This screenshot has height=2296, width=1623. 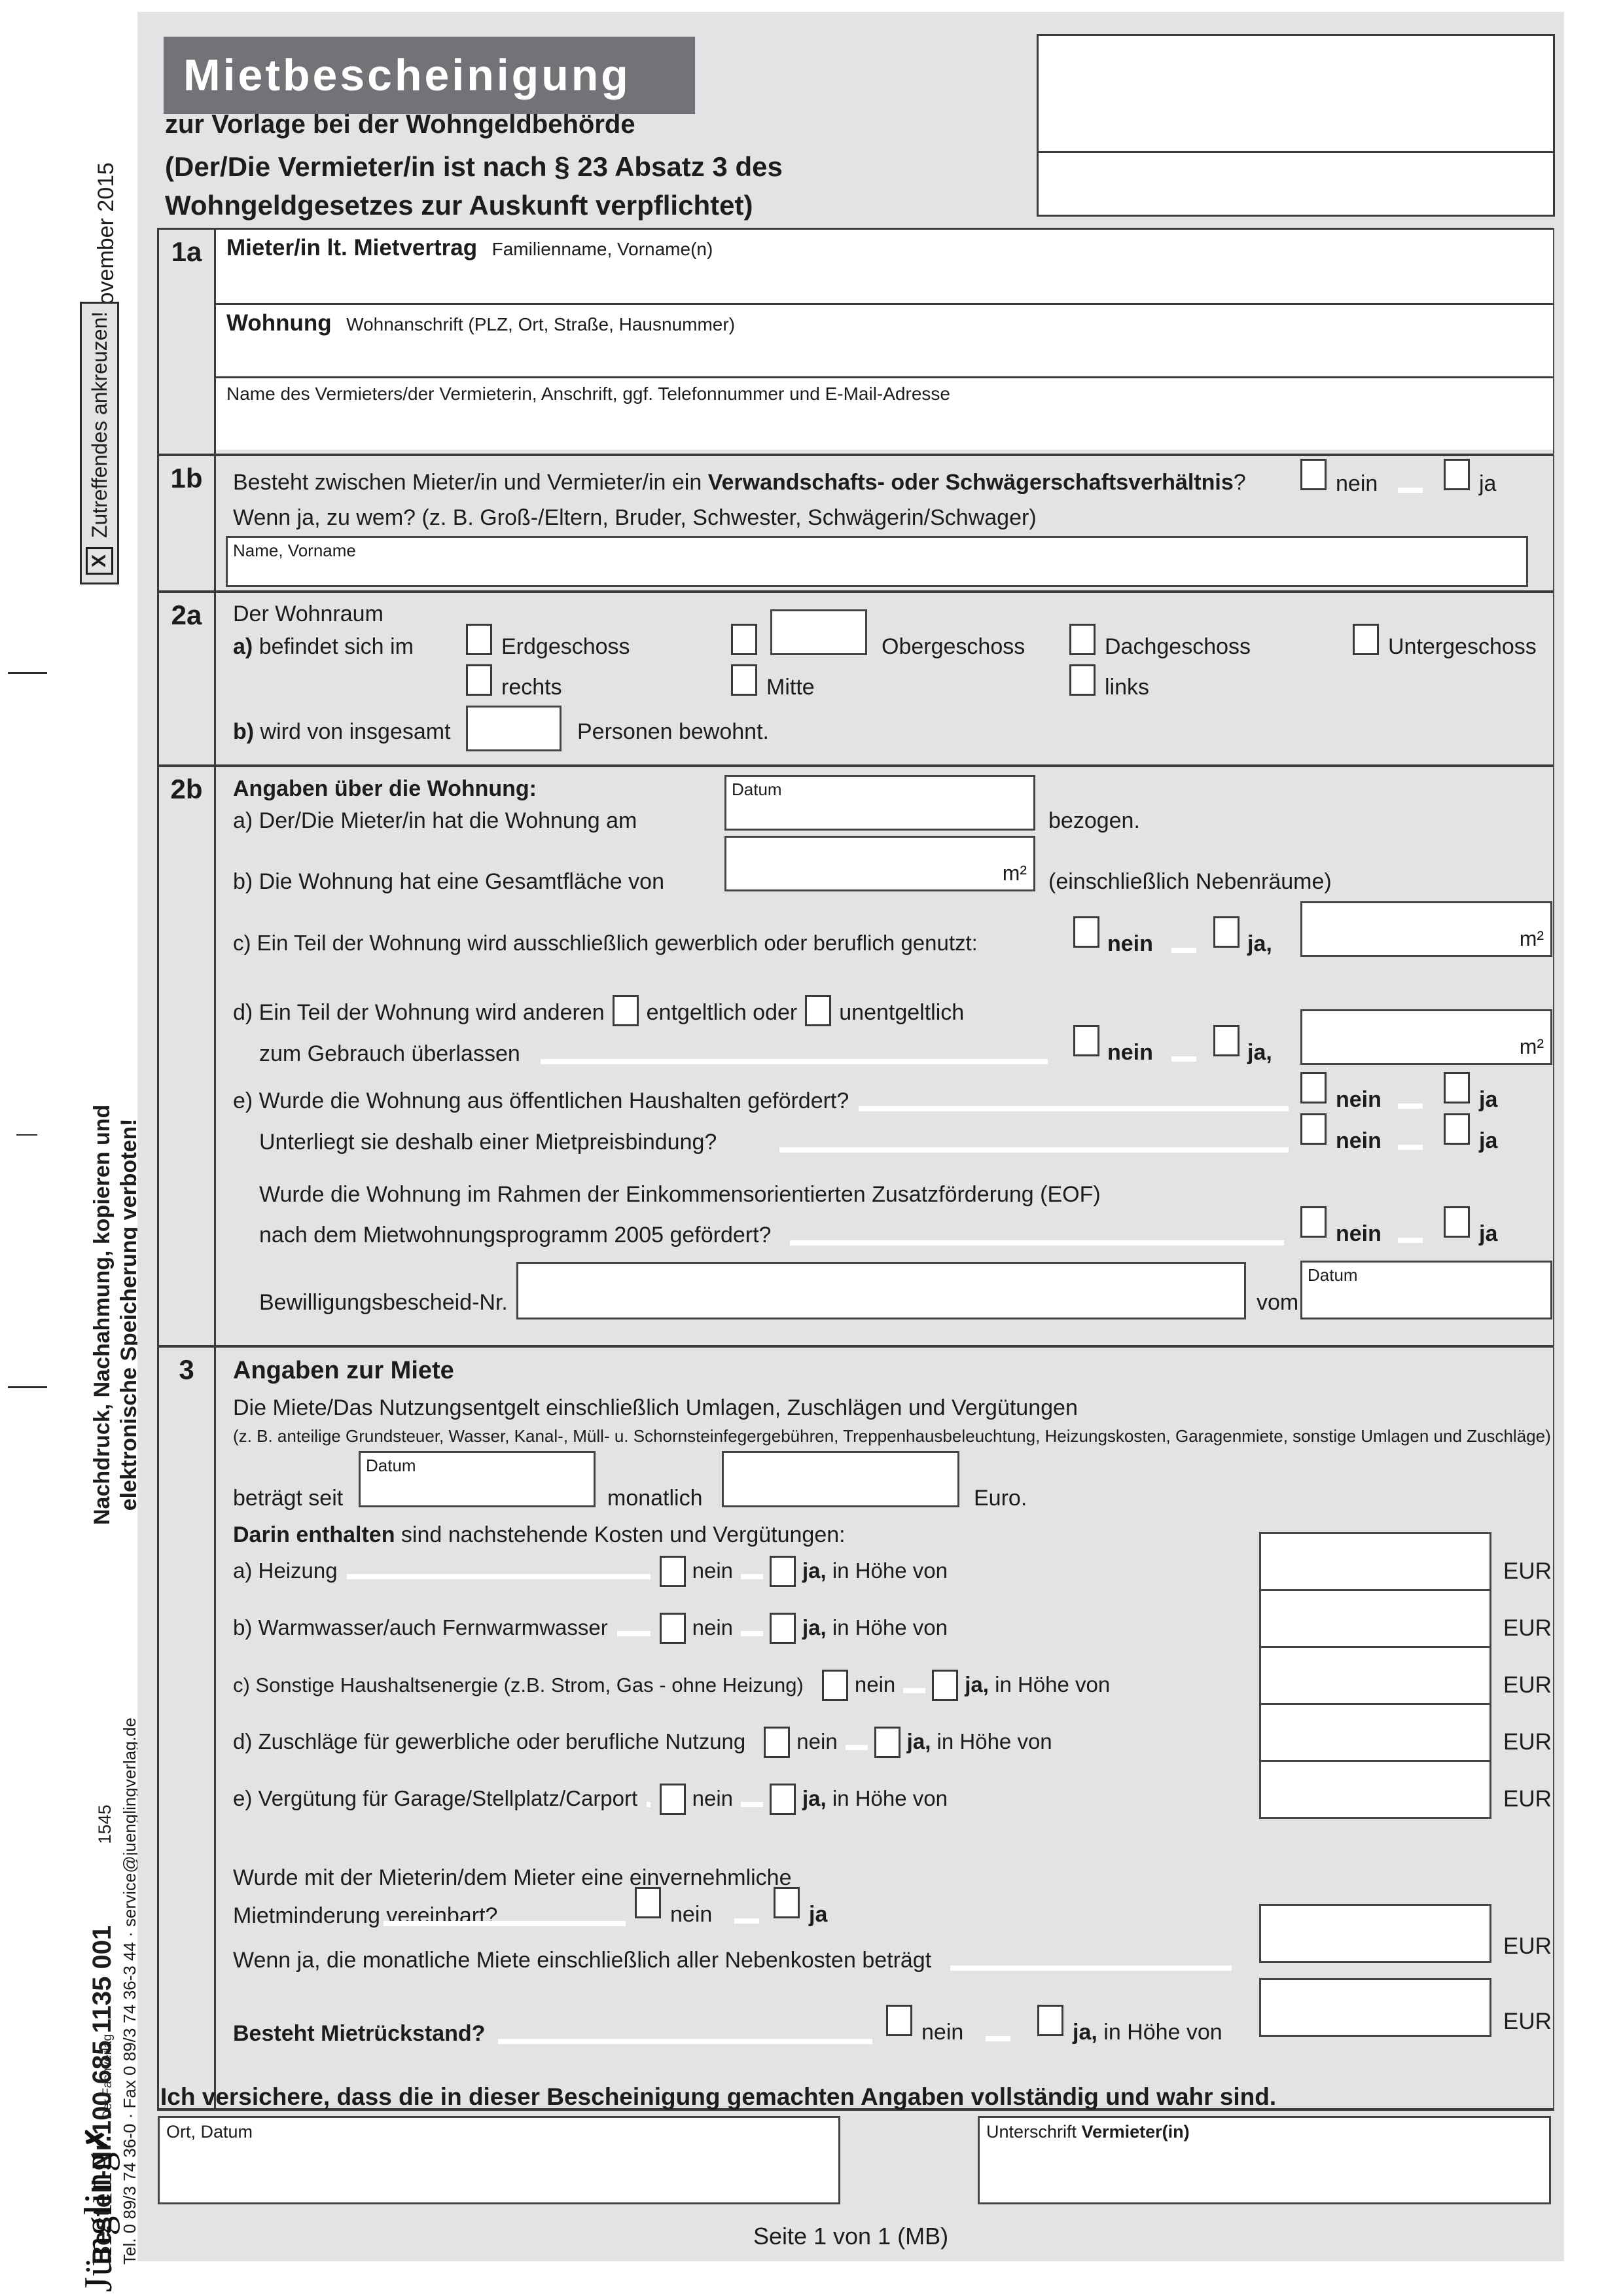 I want to click on position-mitte-checkbox, so click(x=744, y=680).